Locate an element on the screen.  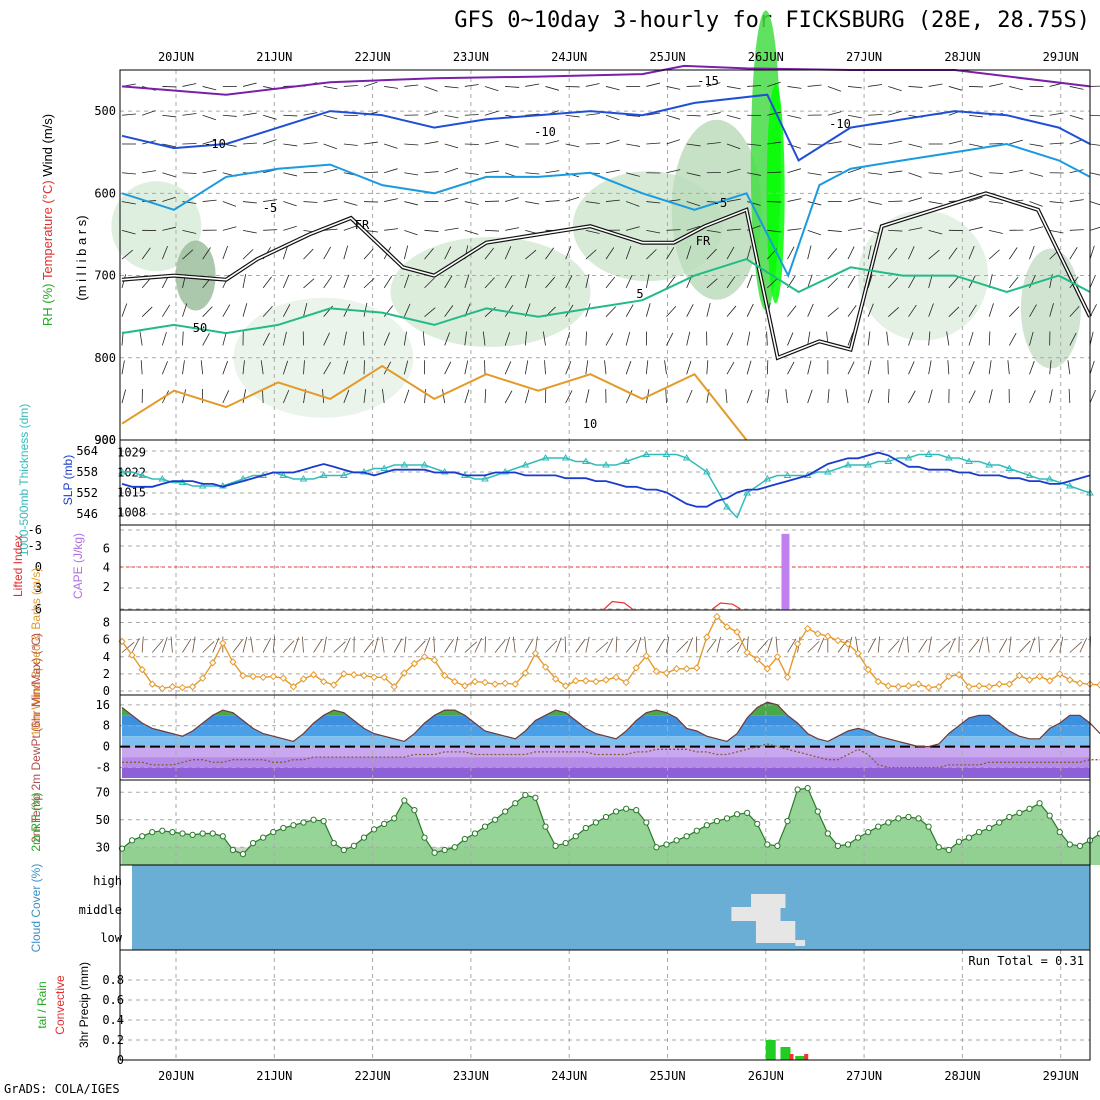
thickness-tick-label: 552 is located at coordinates (87, 493).